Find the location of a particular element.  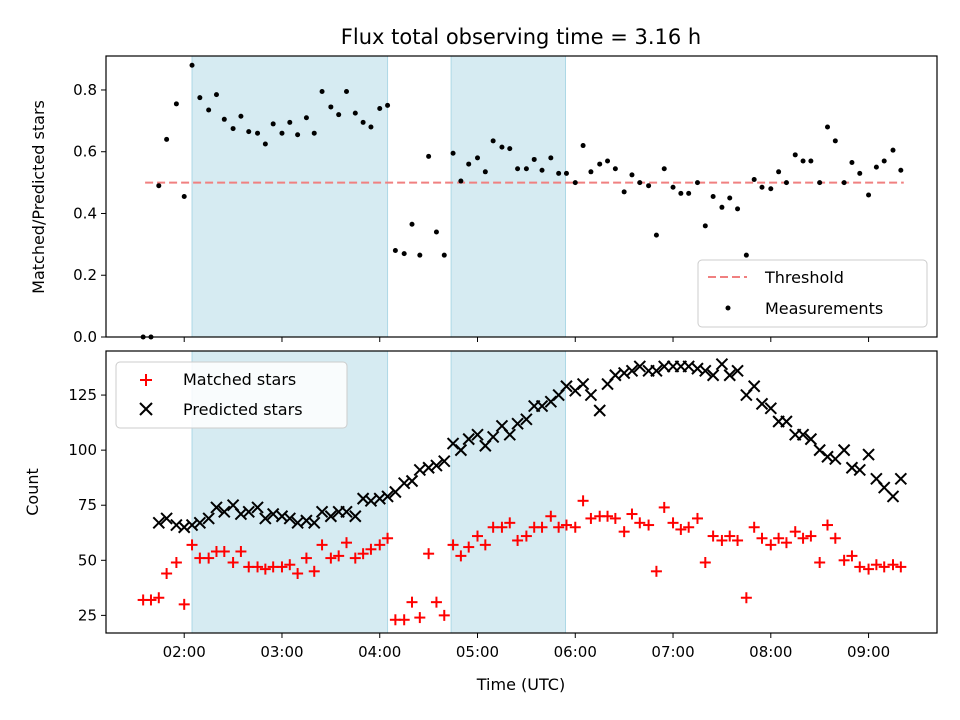

top-y-tick-label: 0.4 is located at coordinates (85, 213).